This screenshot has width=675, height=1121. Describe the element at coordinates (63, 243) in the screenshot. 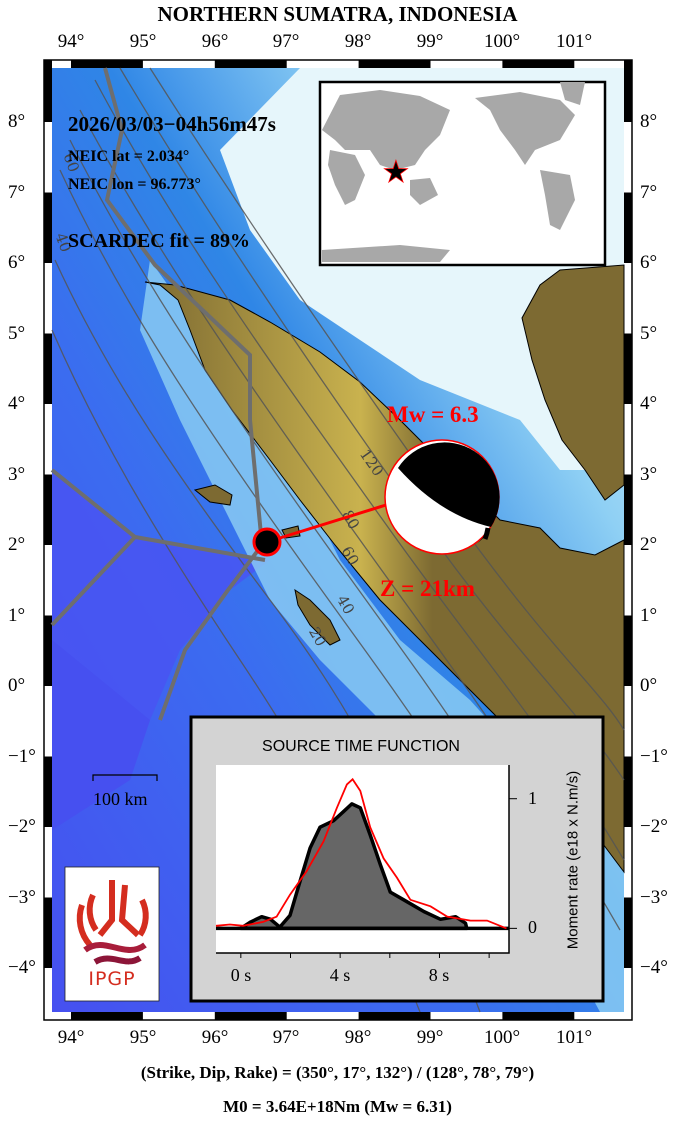

I see `contour-label: 40` at that location.